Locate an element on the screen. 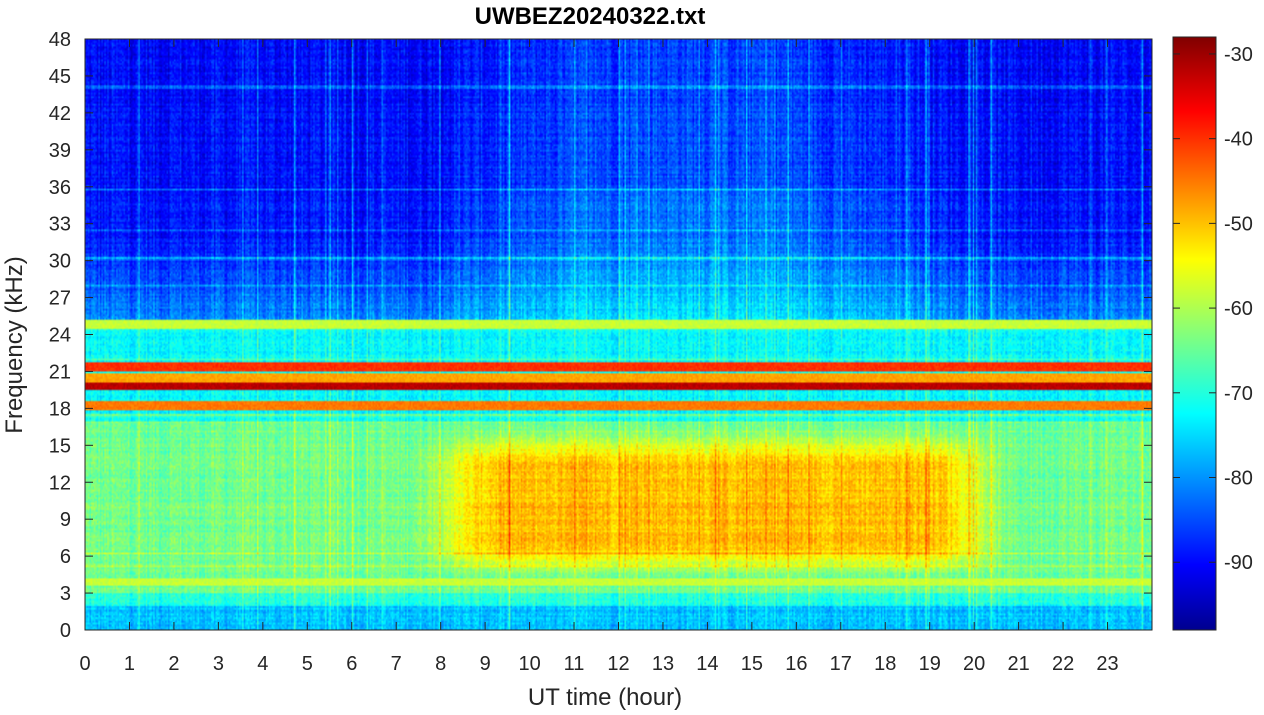 Image resolution: width=1264 pixels, height=715 pixels. x-tick-label: 15 is located at coordinates (752, 664).